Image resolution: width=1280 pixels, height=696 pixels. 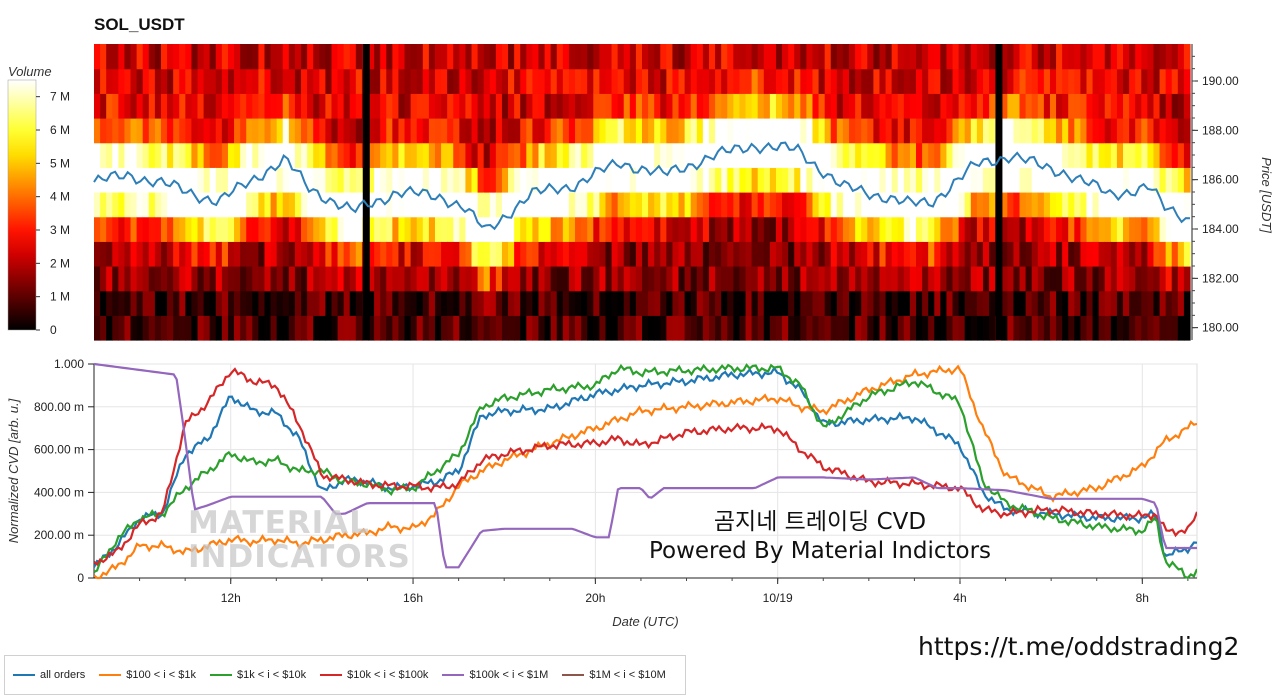 I want to click on telegram-link: https://t.me/oddstrading2, so click(x=1079, y=646).